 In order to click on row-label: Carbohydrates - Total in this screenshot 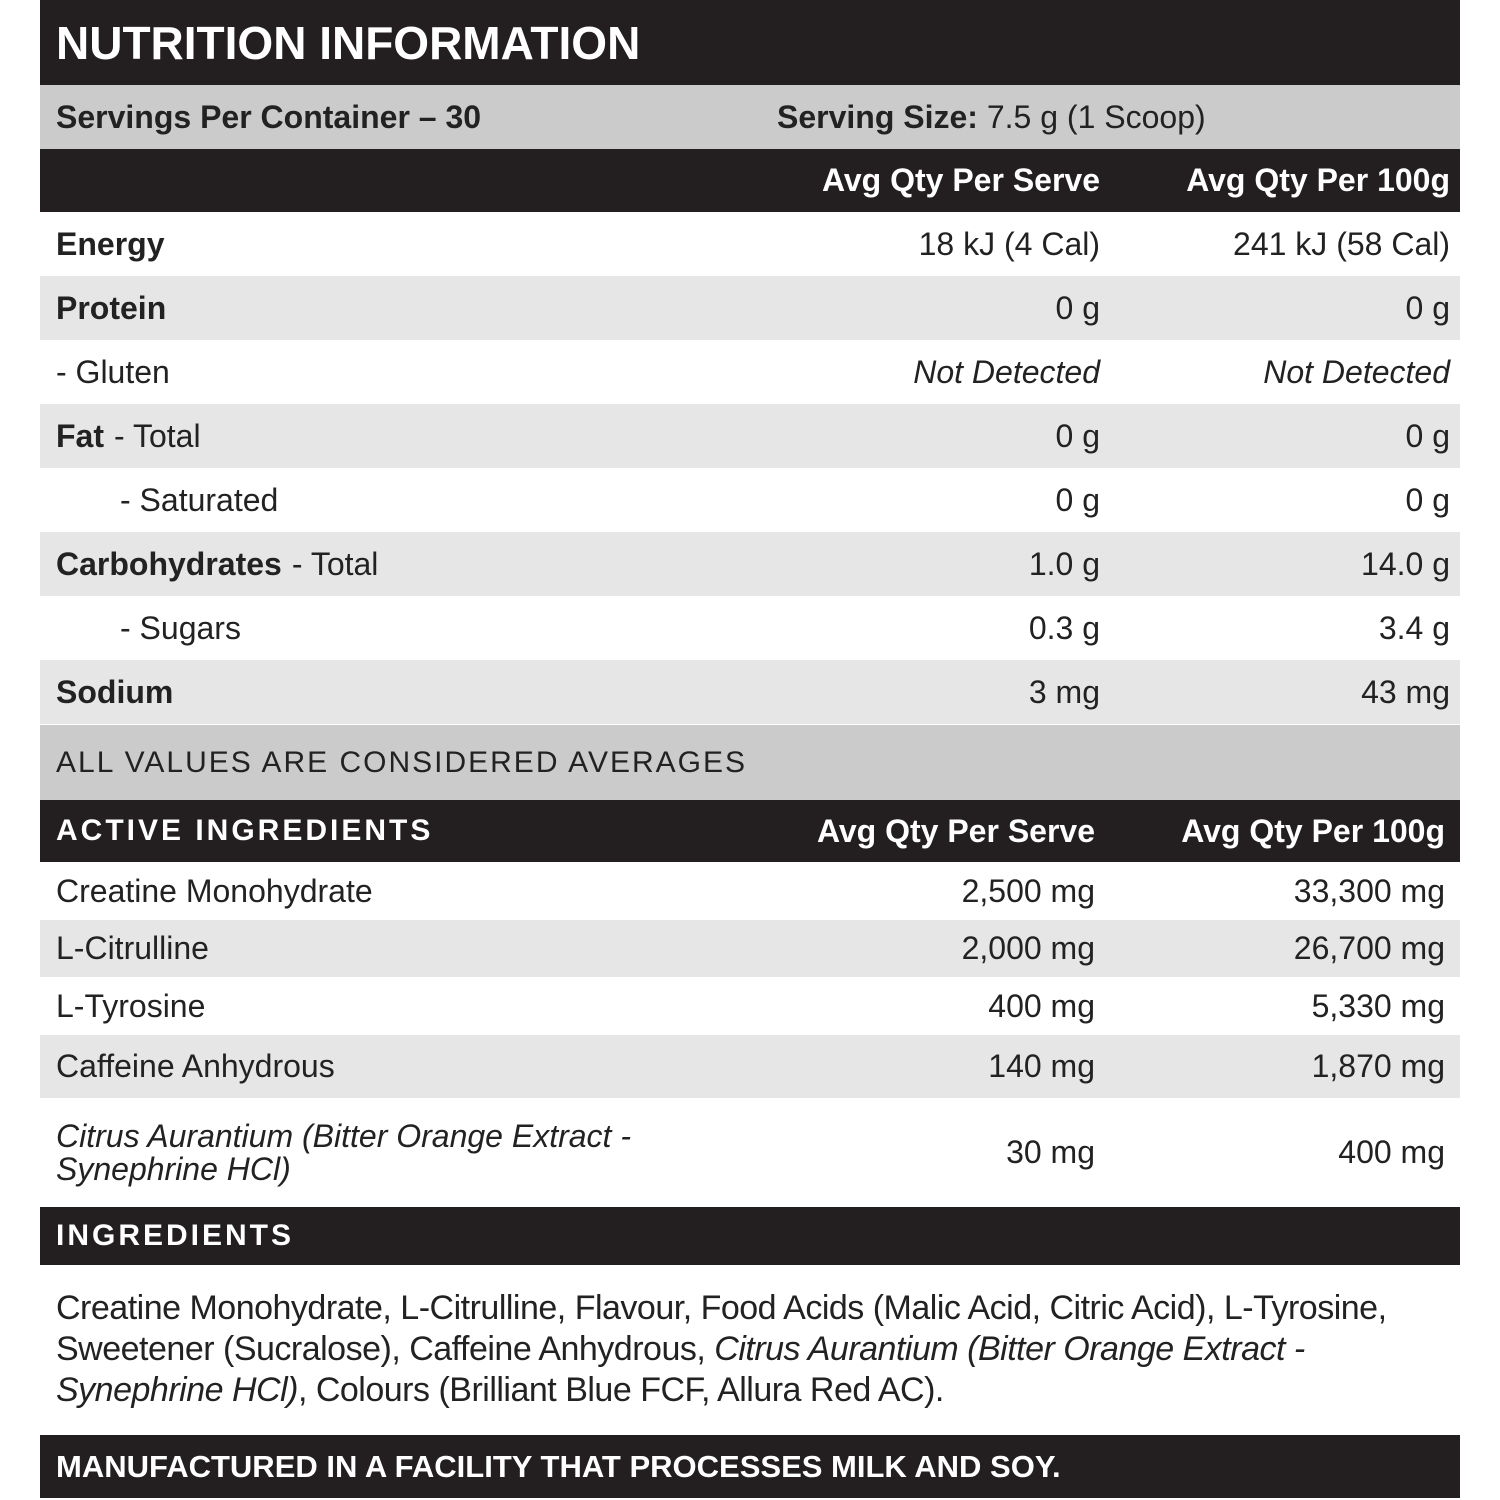, I will do `click(217, 564)`.